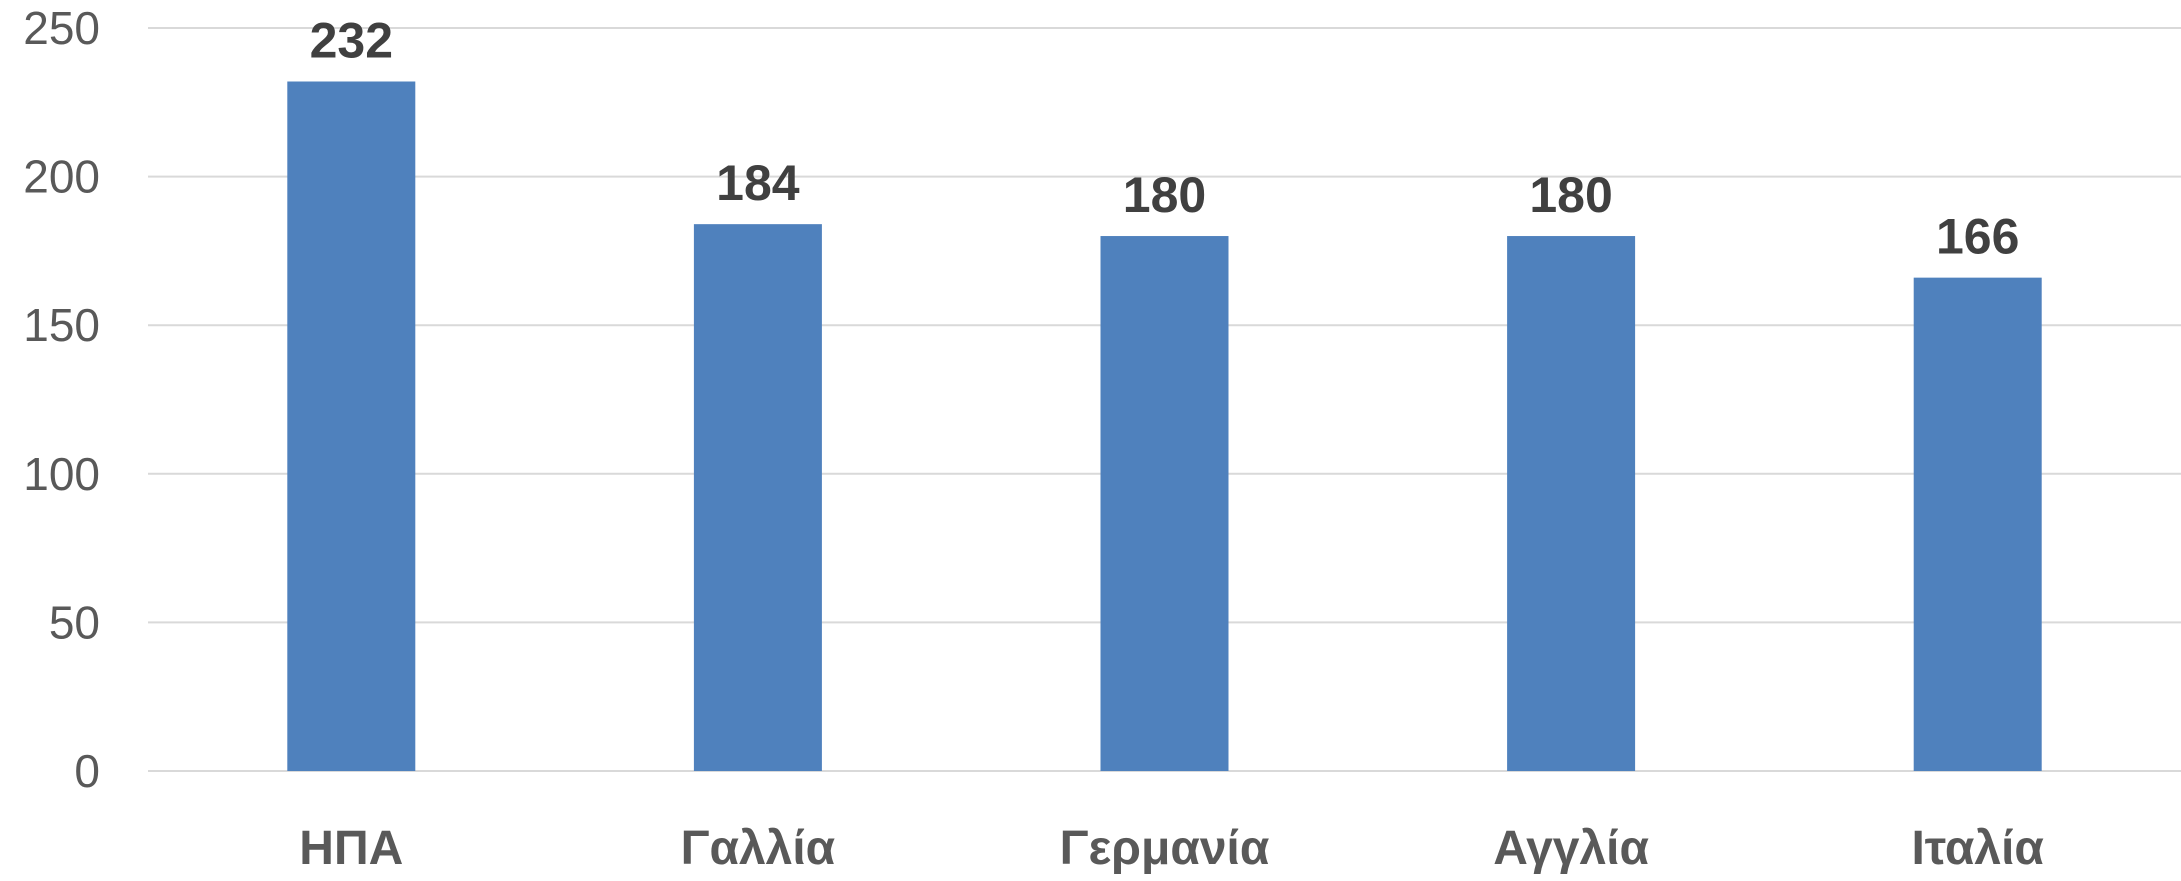 This screenshot has width=2181, height=881. Describe the element at coordinates (74, 622) in the screenshot. I see `y-tick-label: 50` at that location.